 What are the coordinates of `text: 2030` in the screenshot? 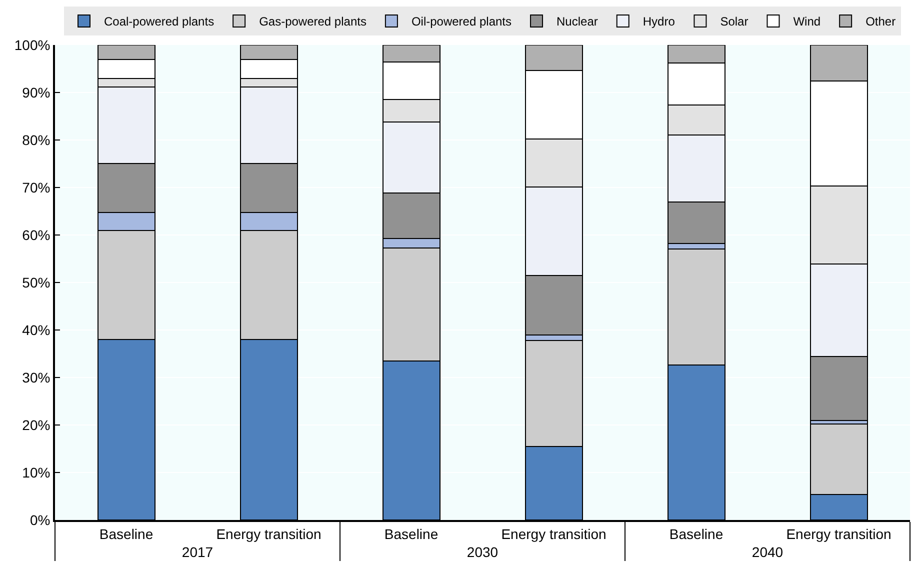 It's located at (482, 552).